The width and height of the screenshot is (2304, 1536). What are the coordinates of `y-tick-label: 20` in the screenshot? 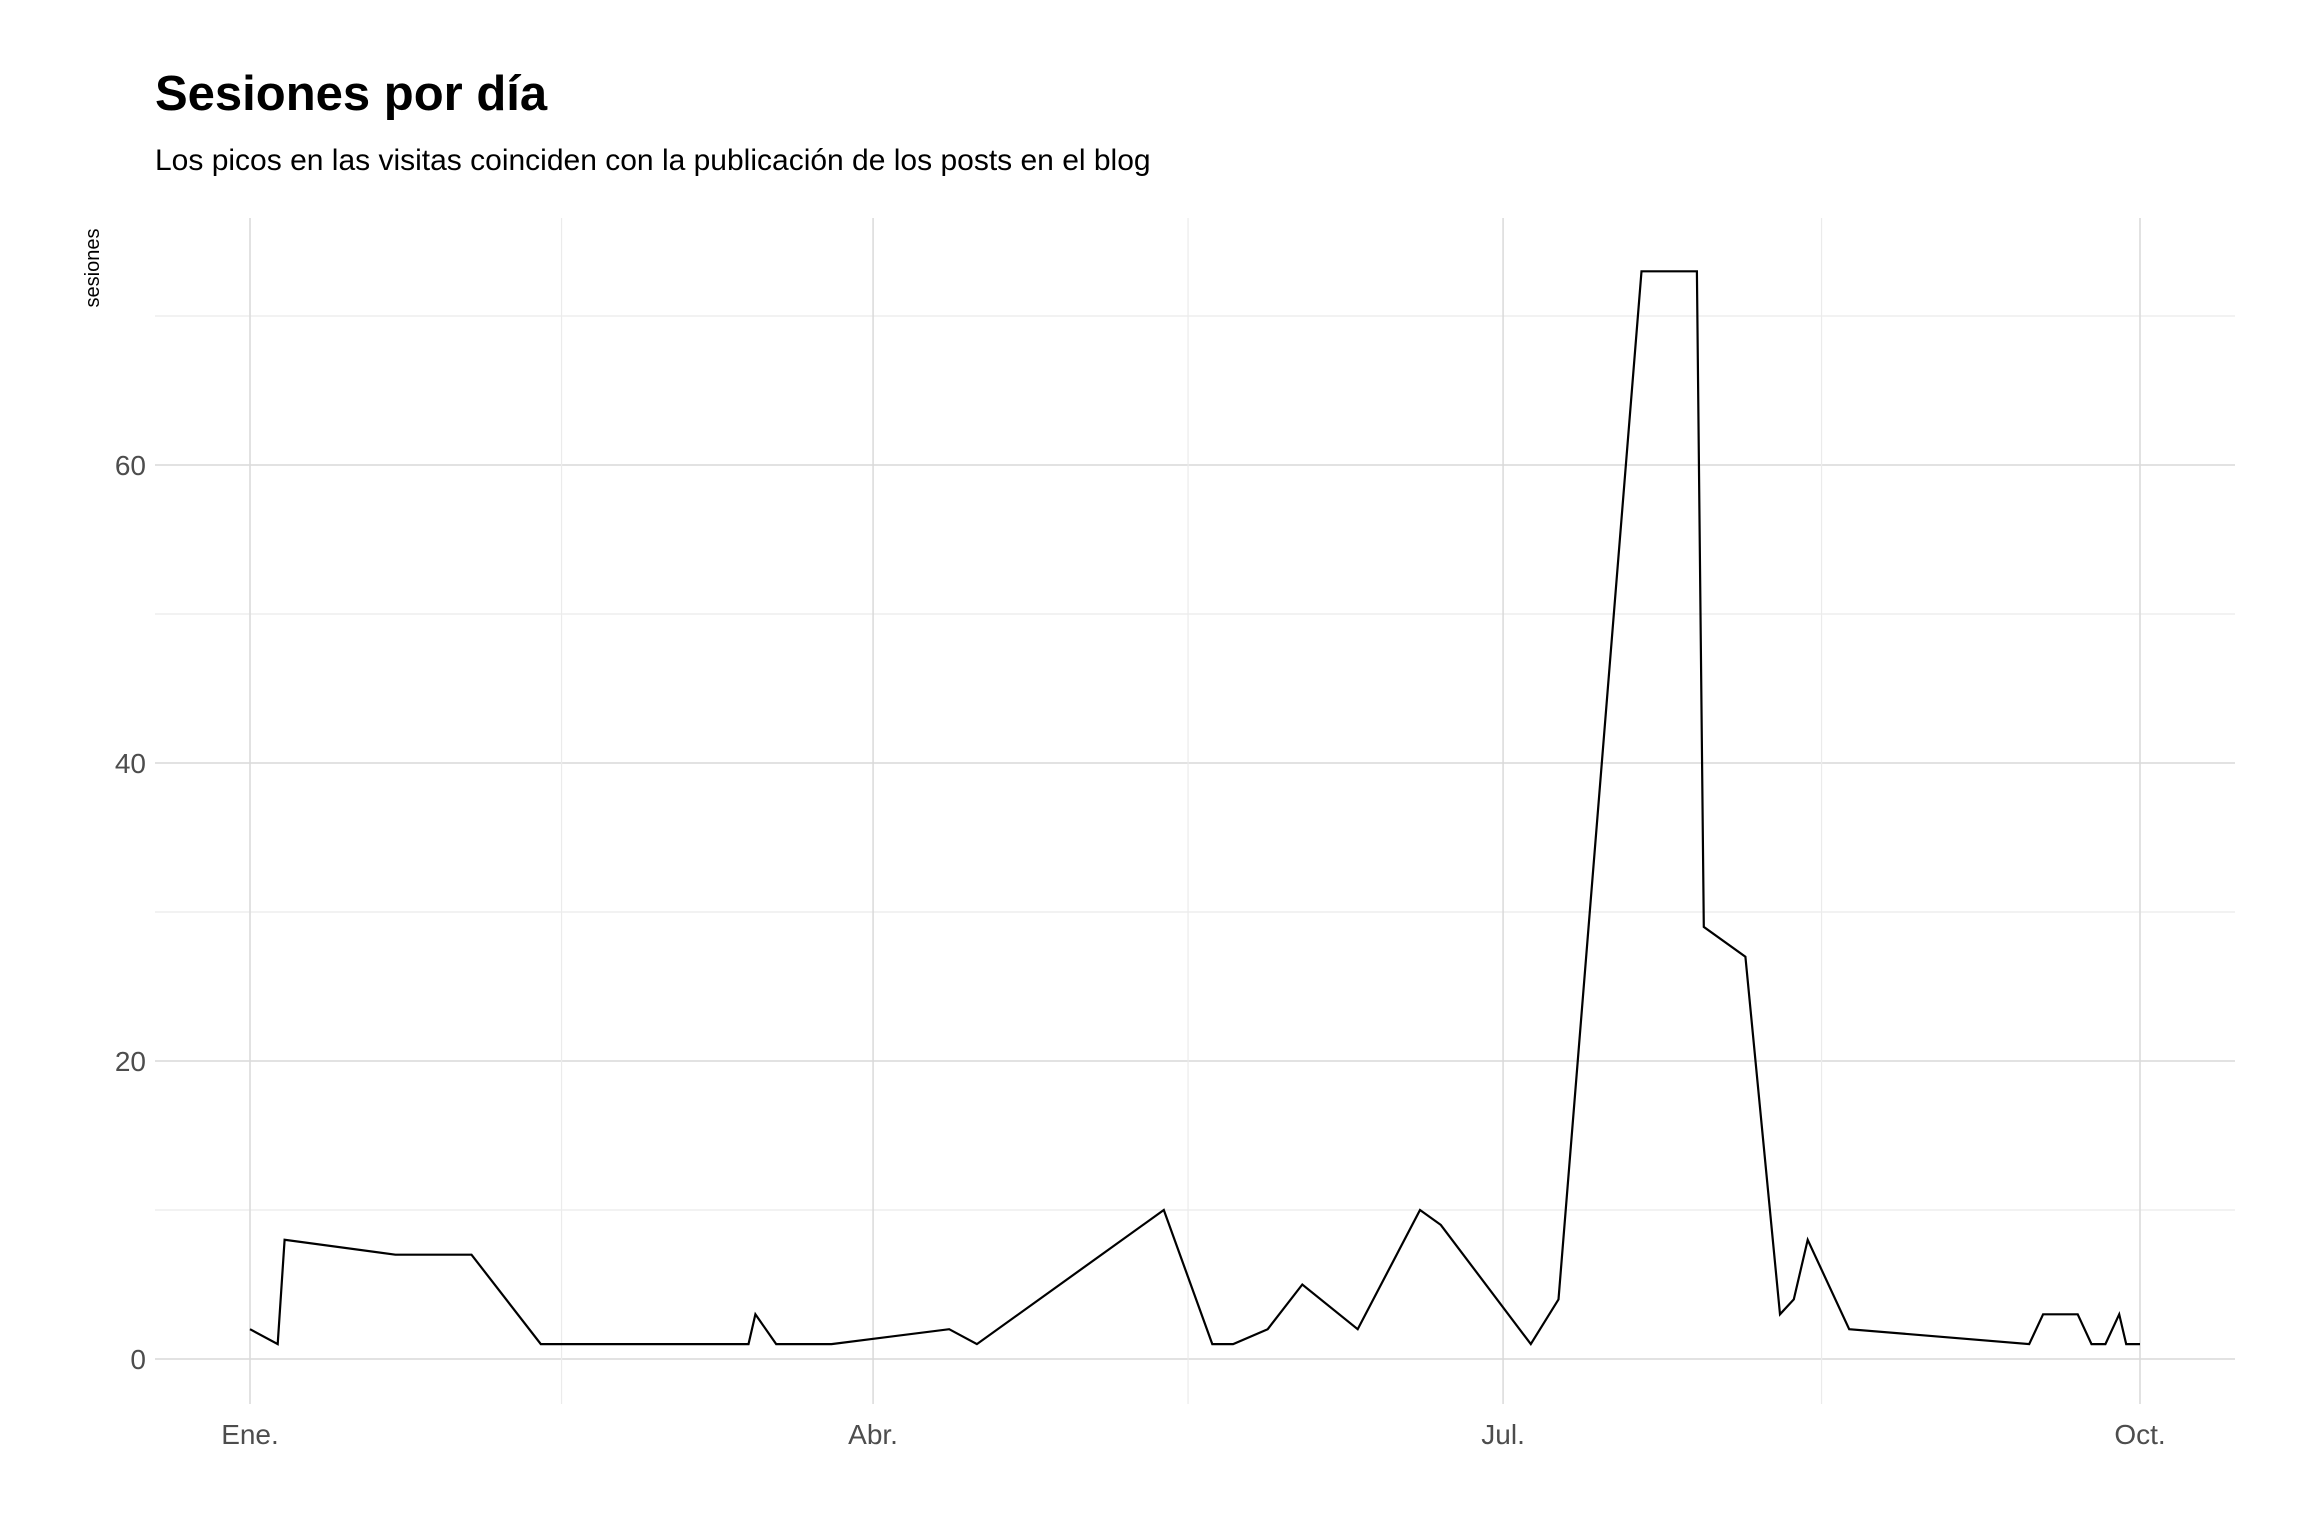 It's located at (130, 1061).